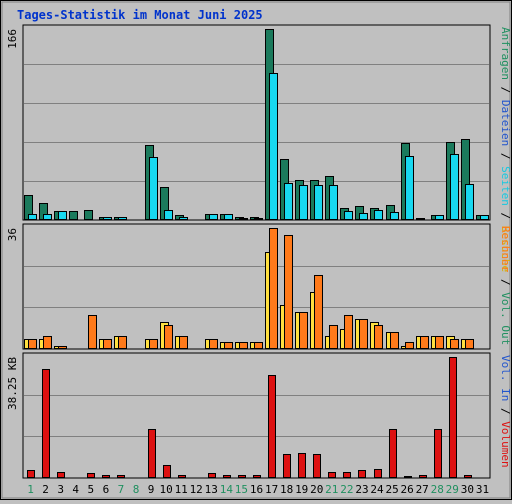  Describe the element at coordinates (30, 489) in the screenshot. I see `x-tick-label: 1` at that location.